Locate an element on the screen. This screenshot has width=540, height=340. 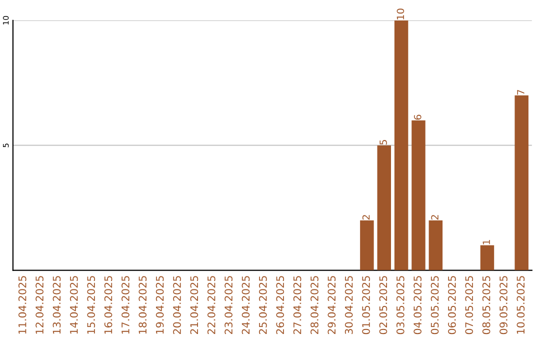
x-tick-label: 13.04.2025 is located at coordinates (56, 305).